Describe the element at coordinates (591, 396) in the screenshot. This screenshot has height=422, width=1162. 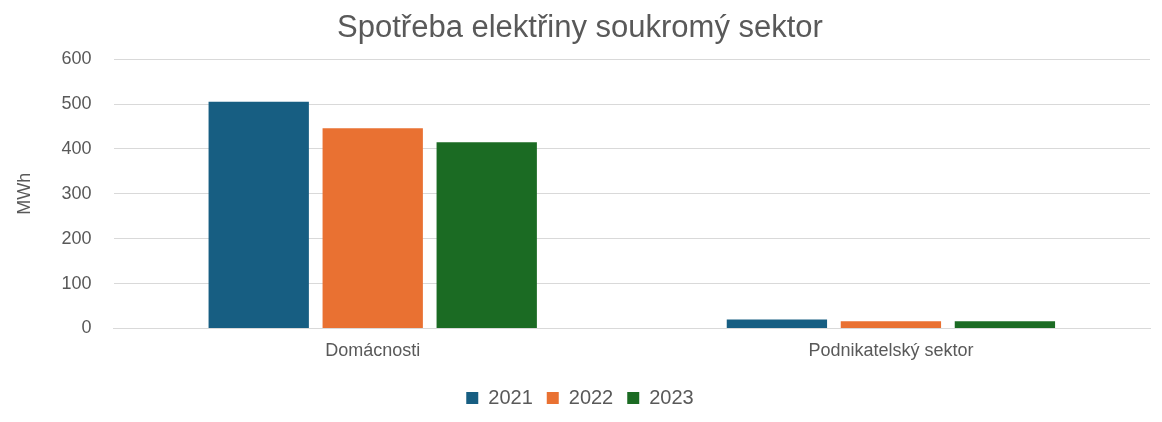
I see `legend-label: 2022` at that location.